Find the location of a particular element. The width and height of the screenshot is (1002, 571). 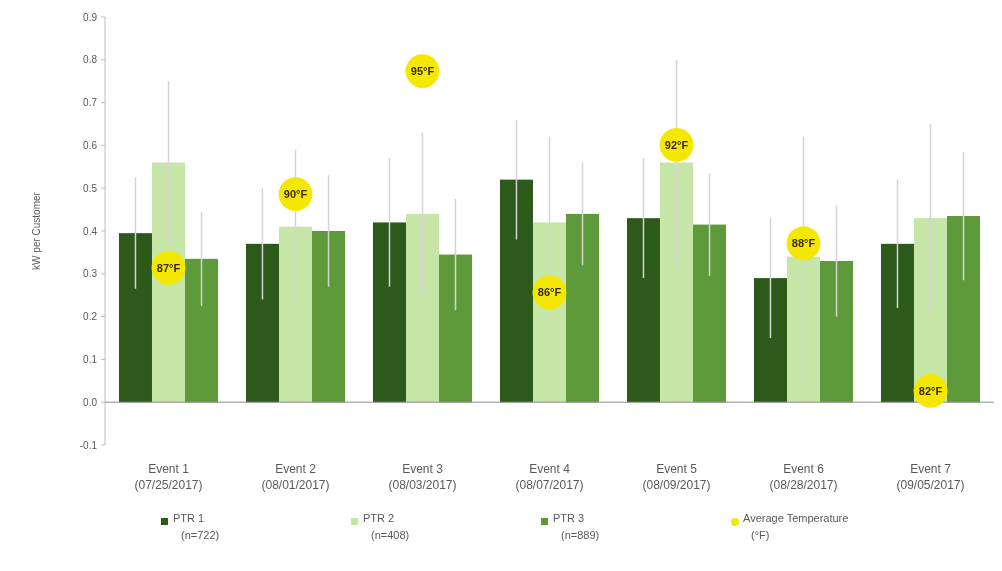

y-tick-label: 0.3 is located at coordinates (90, 274).